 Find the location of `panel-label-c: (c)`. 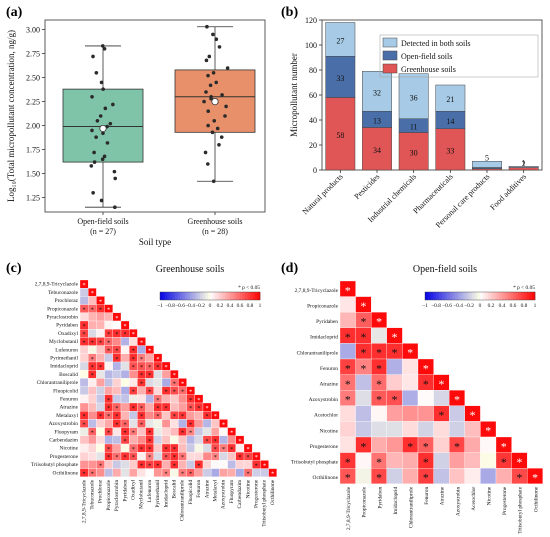

panel-label-c: (c) is located at coordinates (14, 268).